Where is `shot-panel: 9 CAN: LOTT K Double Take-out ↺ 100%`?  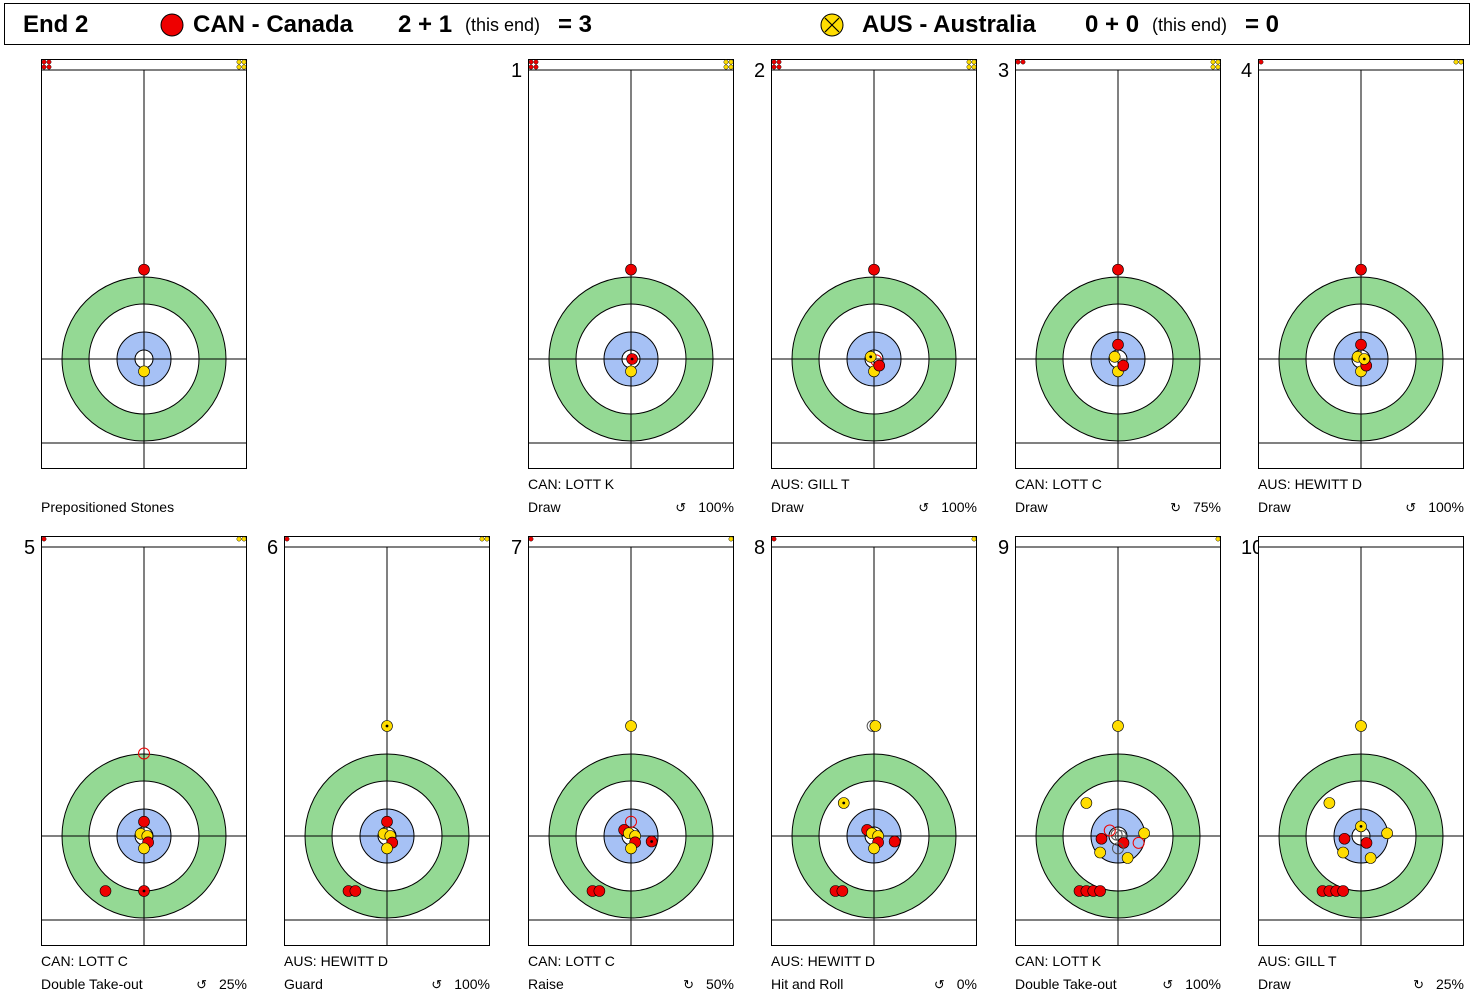
shot-panel: 9 CAN: LOTT K Double Take-out ↺ 100% is located at coordinates (1109, 764).